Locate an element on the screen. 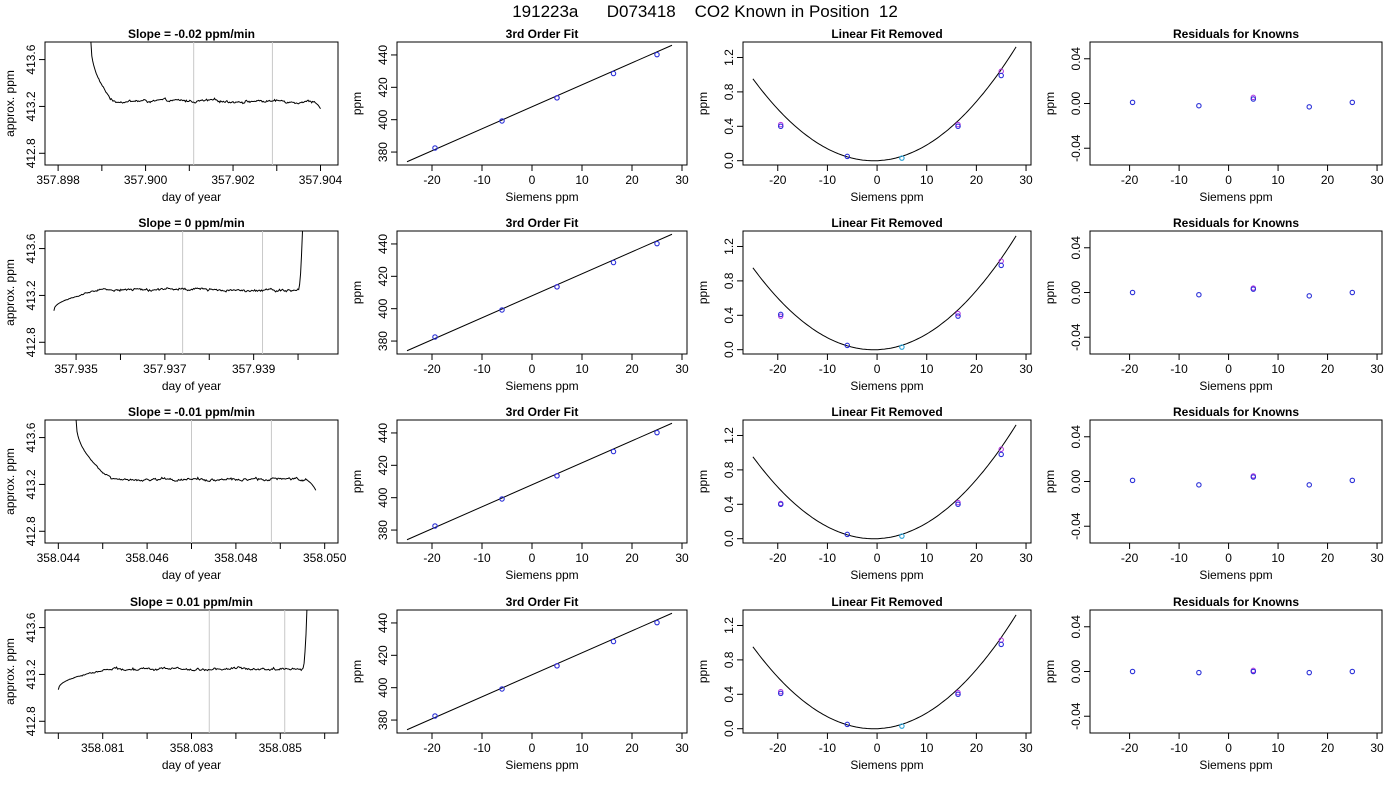 The image size is (1400, 805). y-tick-label: 440 is located at coordinates (383, 55).